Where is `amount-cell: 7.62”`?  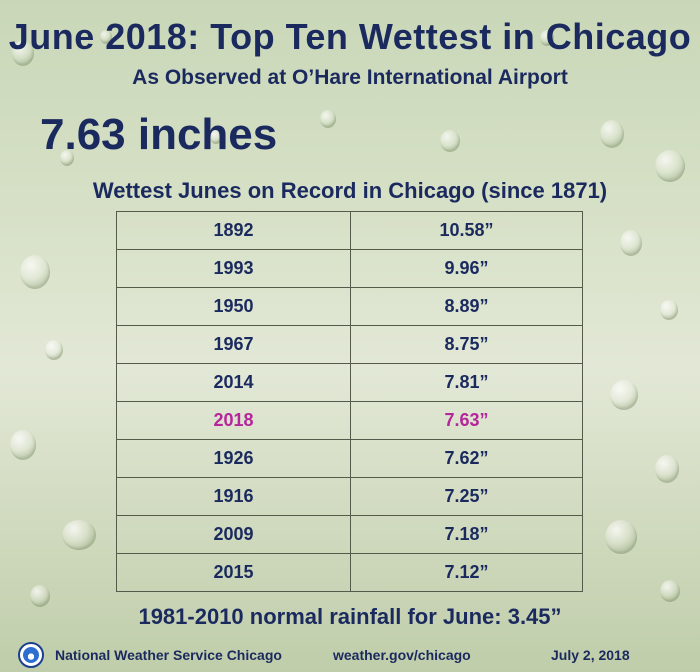 amount-cell: 7.62” is located at coordinates (466, 458).